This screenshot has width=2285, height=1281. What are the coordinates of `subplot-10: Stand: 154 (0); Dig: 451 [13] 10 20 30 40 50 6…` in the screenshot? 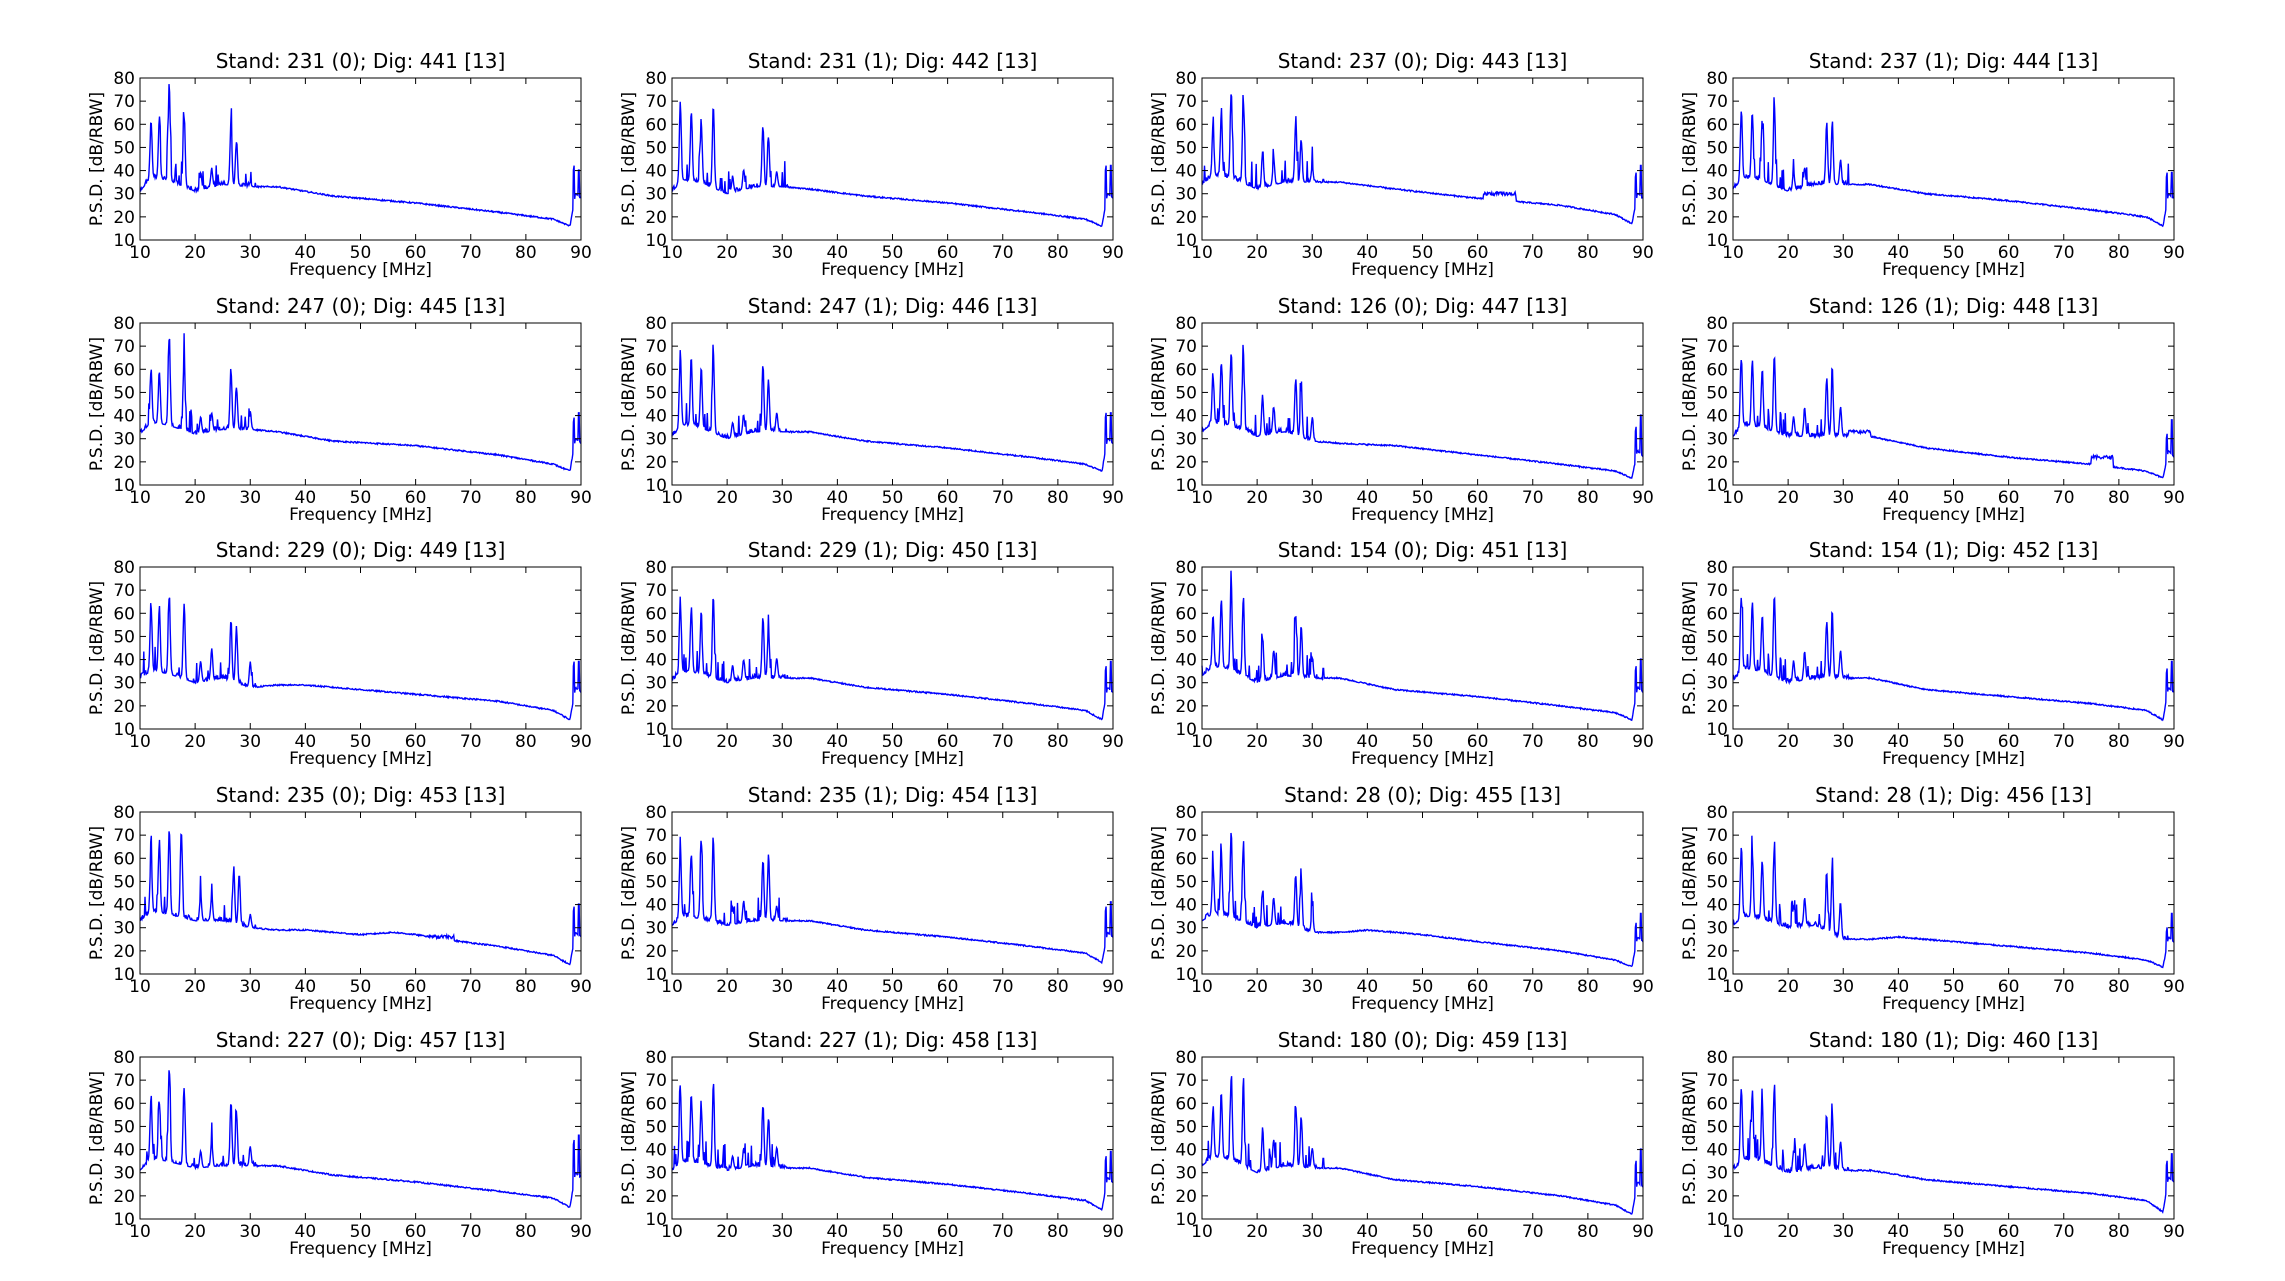 It's located at (1401, 653).